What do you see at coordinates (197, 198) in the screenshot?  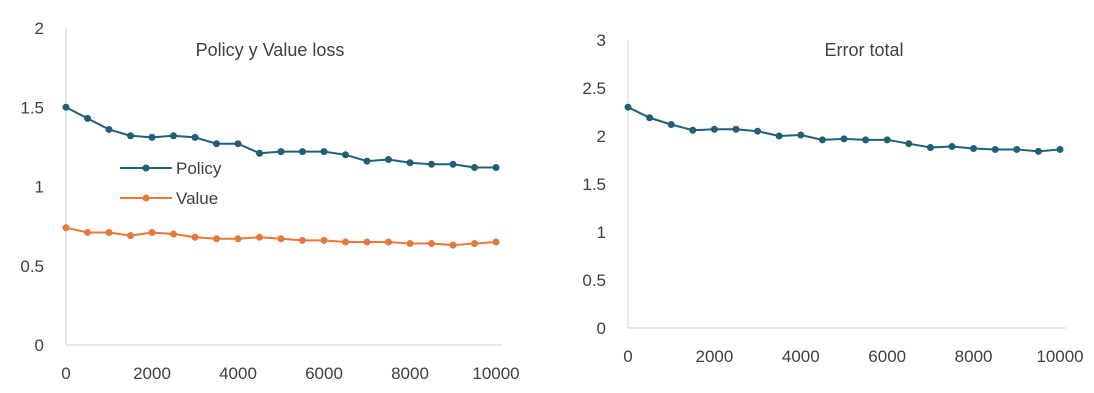 I see `legend-label: Value` at bounding box center [197, 198].